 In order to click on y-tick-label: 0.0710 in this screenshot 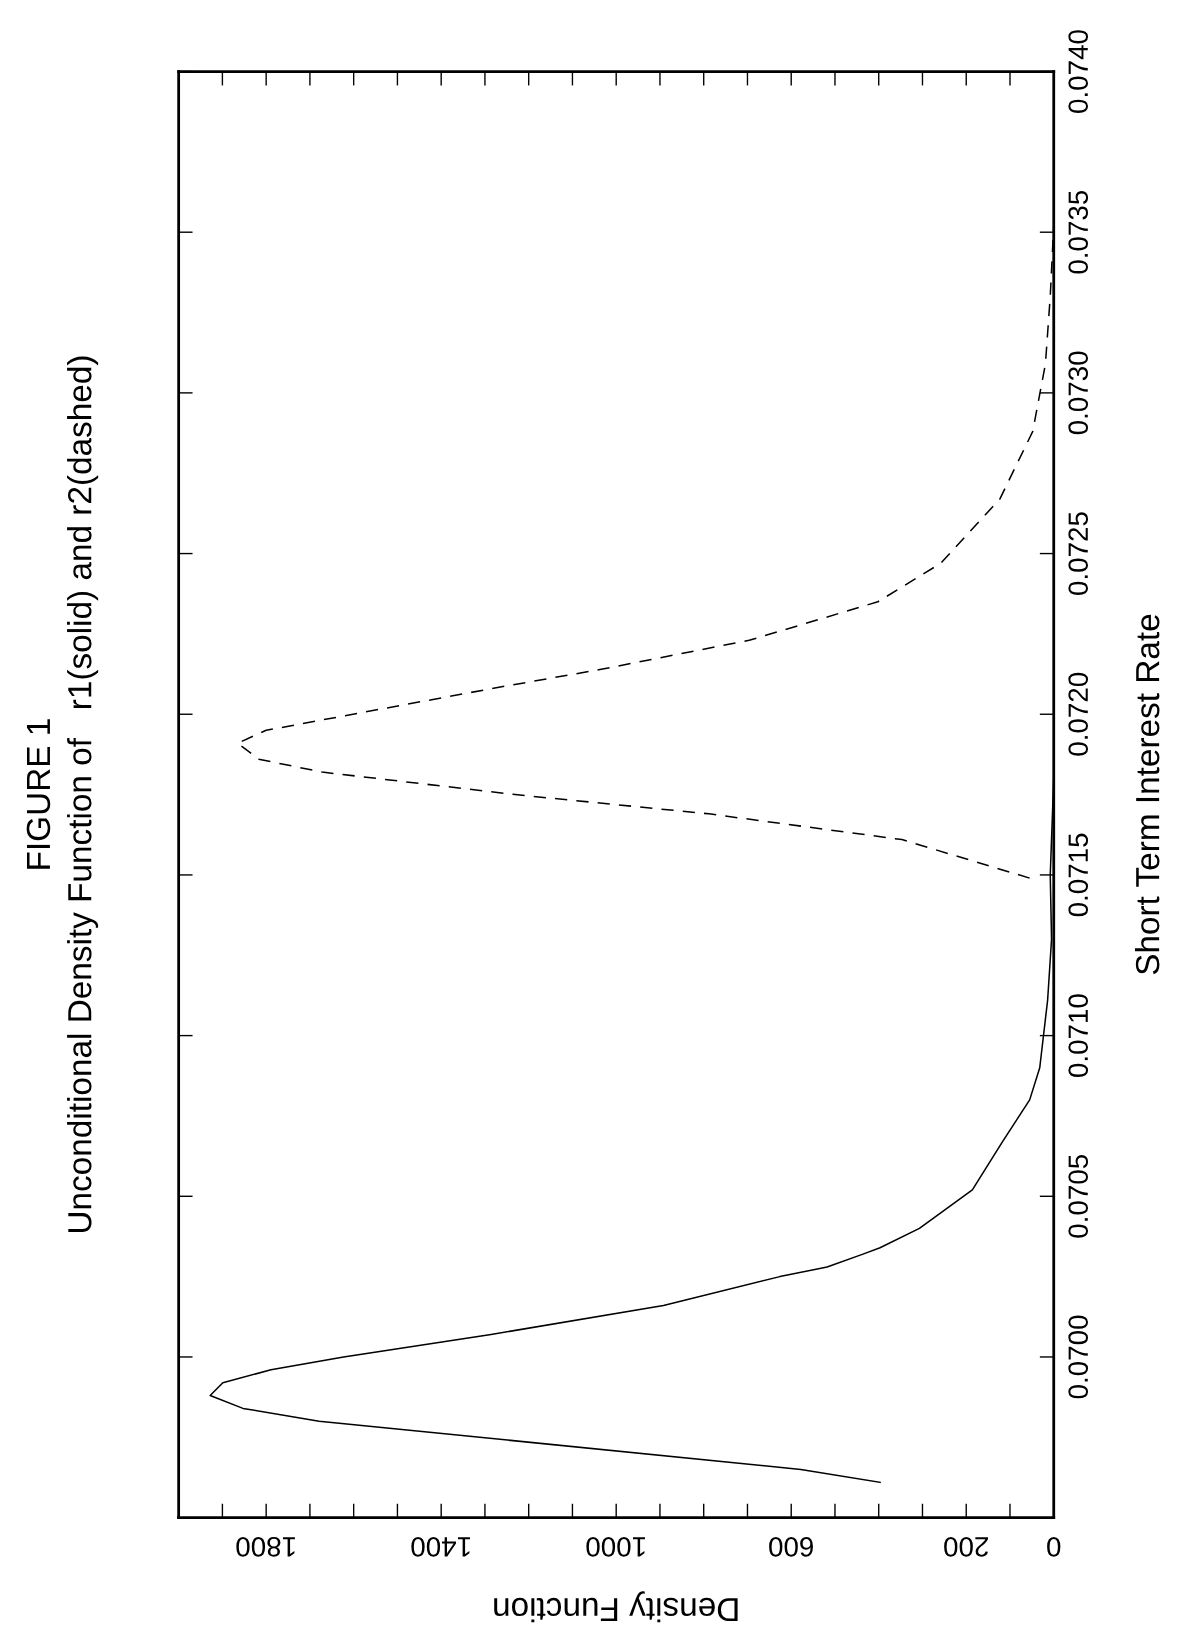, I will do `click(1078, 1035)`.